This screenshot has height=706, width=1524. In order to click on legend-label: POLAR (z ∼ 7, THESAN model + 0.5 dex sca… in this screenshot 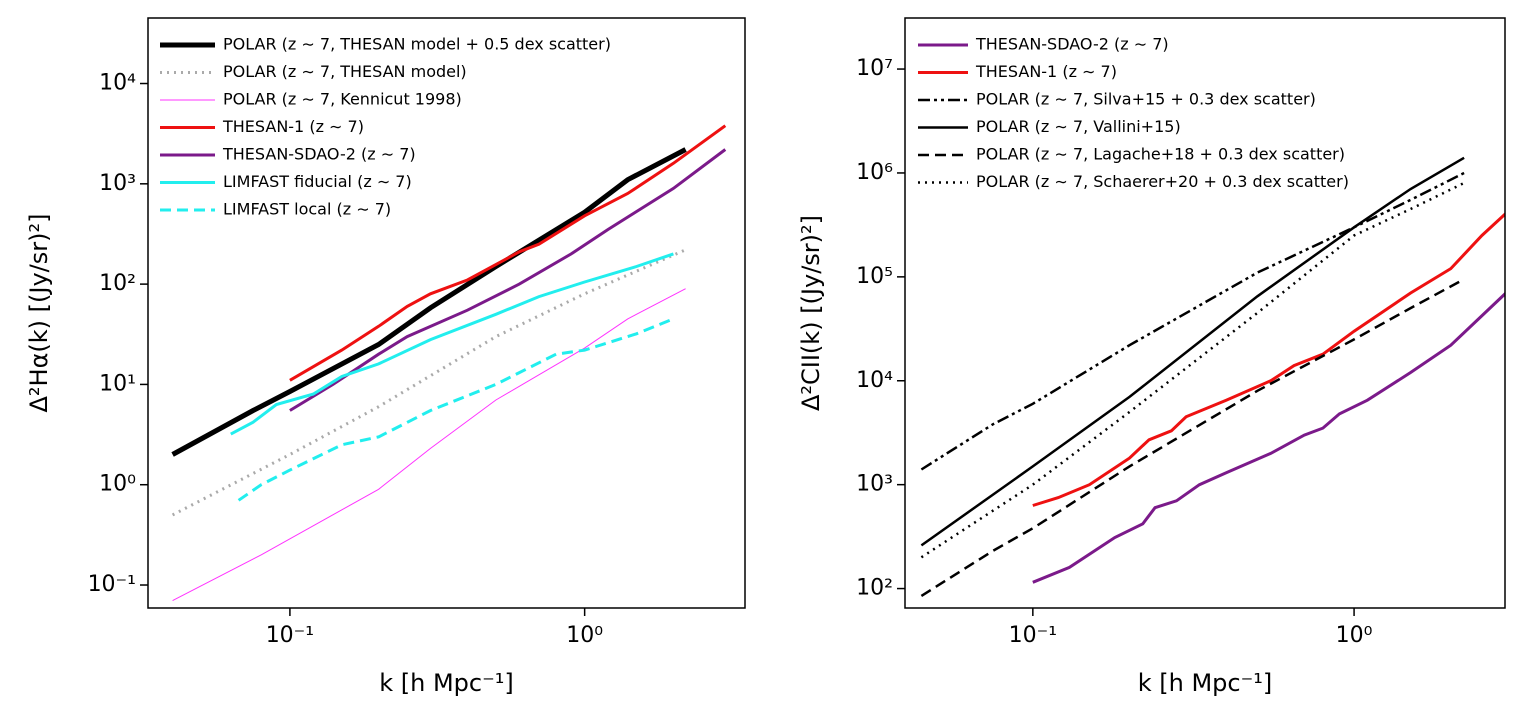, I will do `click(417, 44)`.